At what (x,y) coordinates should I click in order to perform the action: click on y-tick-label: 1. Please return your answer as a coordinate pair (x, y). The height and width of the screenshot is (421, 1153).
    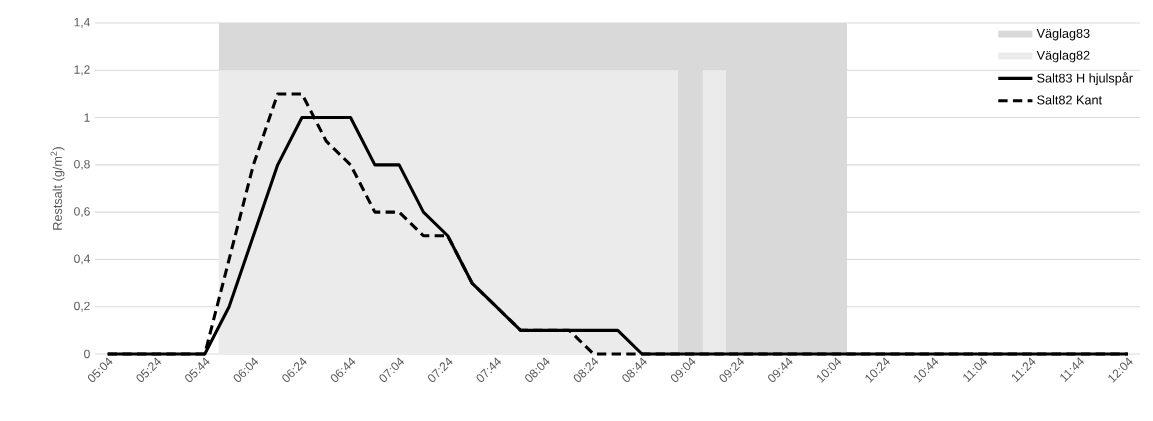
    Looking at the image, I should click on (87, 117).